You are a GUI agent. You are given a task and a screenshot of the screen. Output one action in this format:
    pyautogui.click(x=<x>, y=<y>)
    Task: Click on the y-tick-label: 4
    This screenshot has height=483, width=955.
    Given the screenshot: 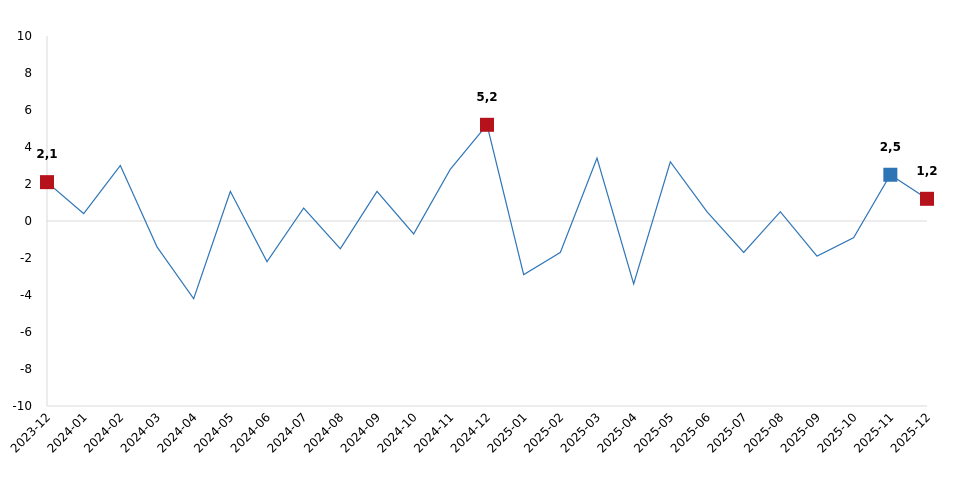 What is the action you would take?
    pyautogui.click(x=28, y=147)
    